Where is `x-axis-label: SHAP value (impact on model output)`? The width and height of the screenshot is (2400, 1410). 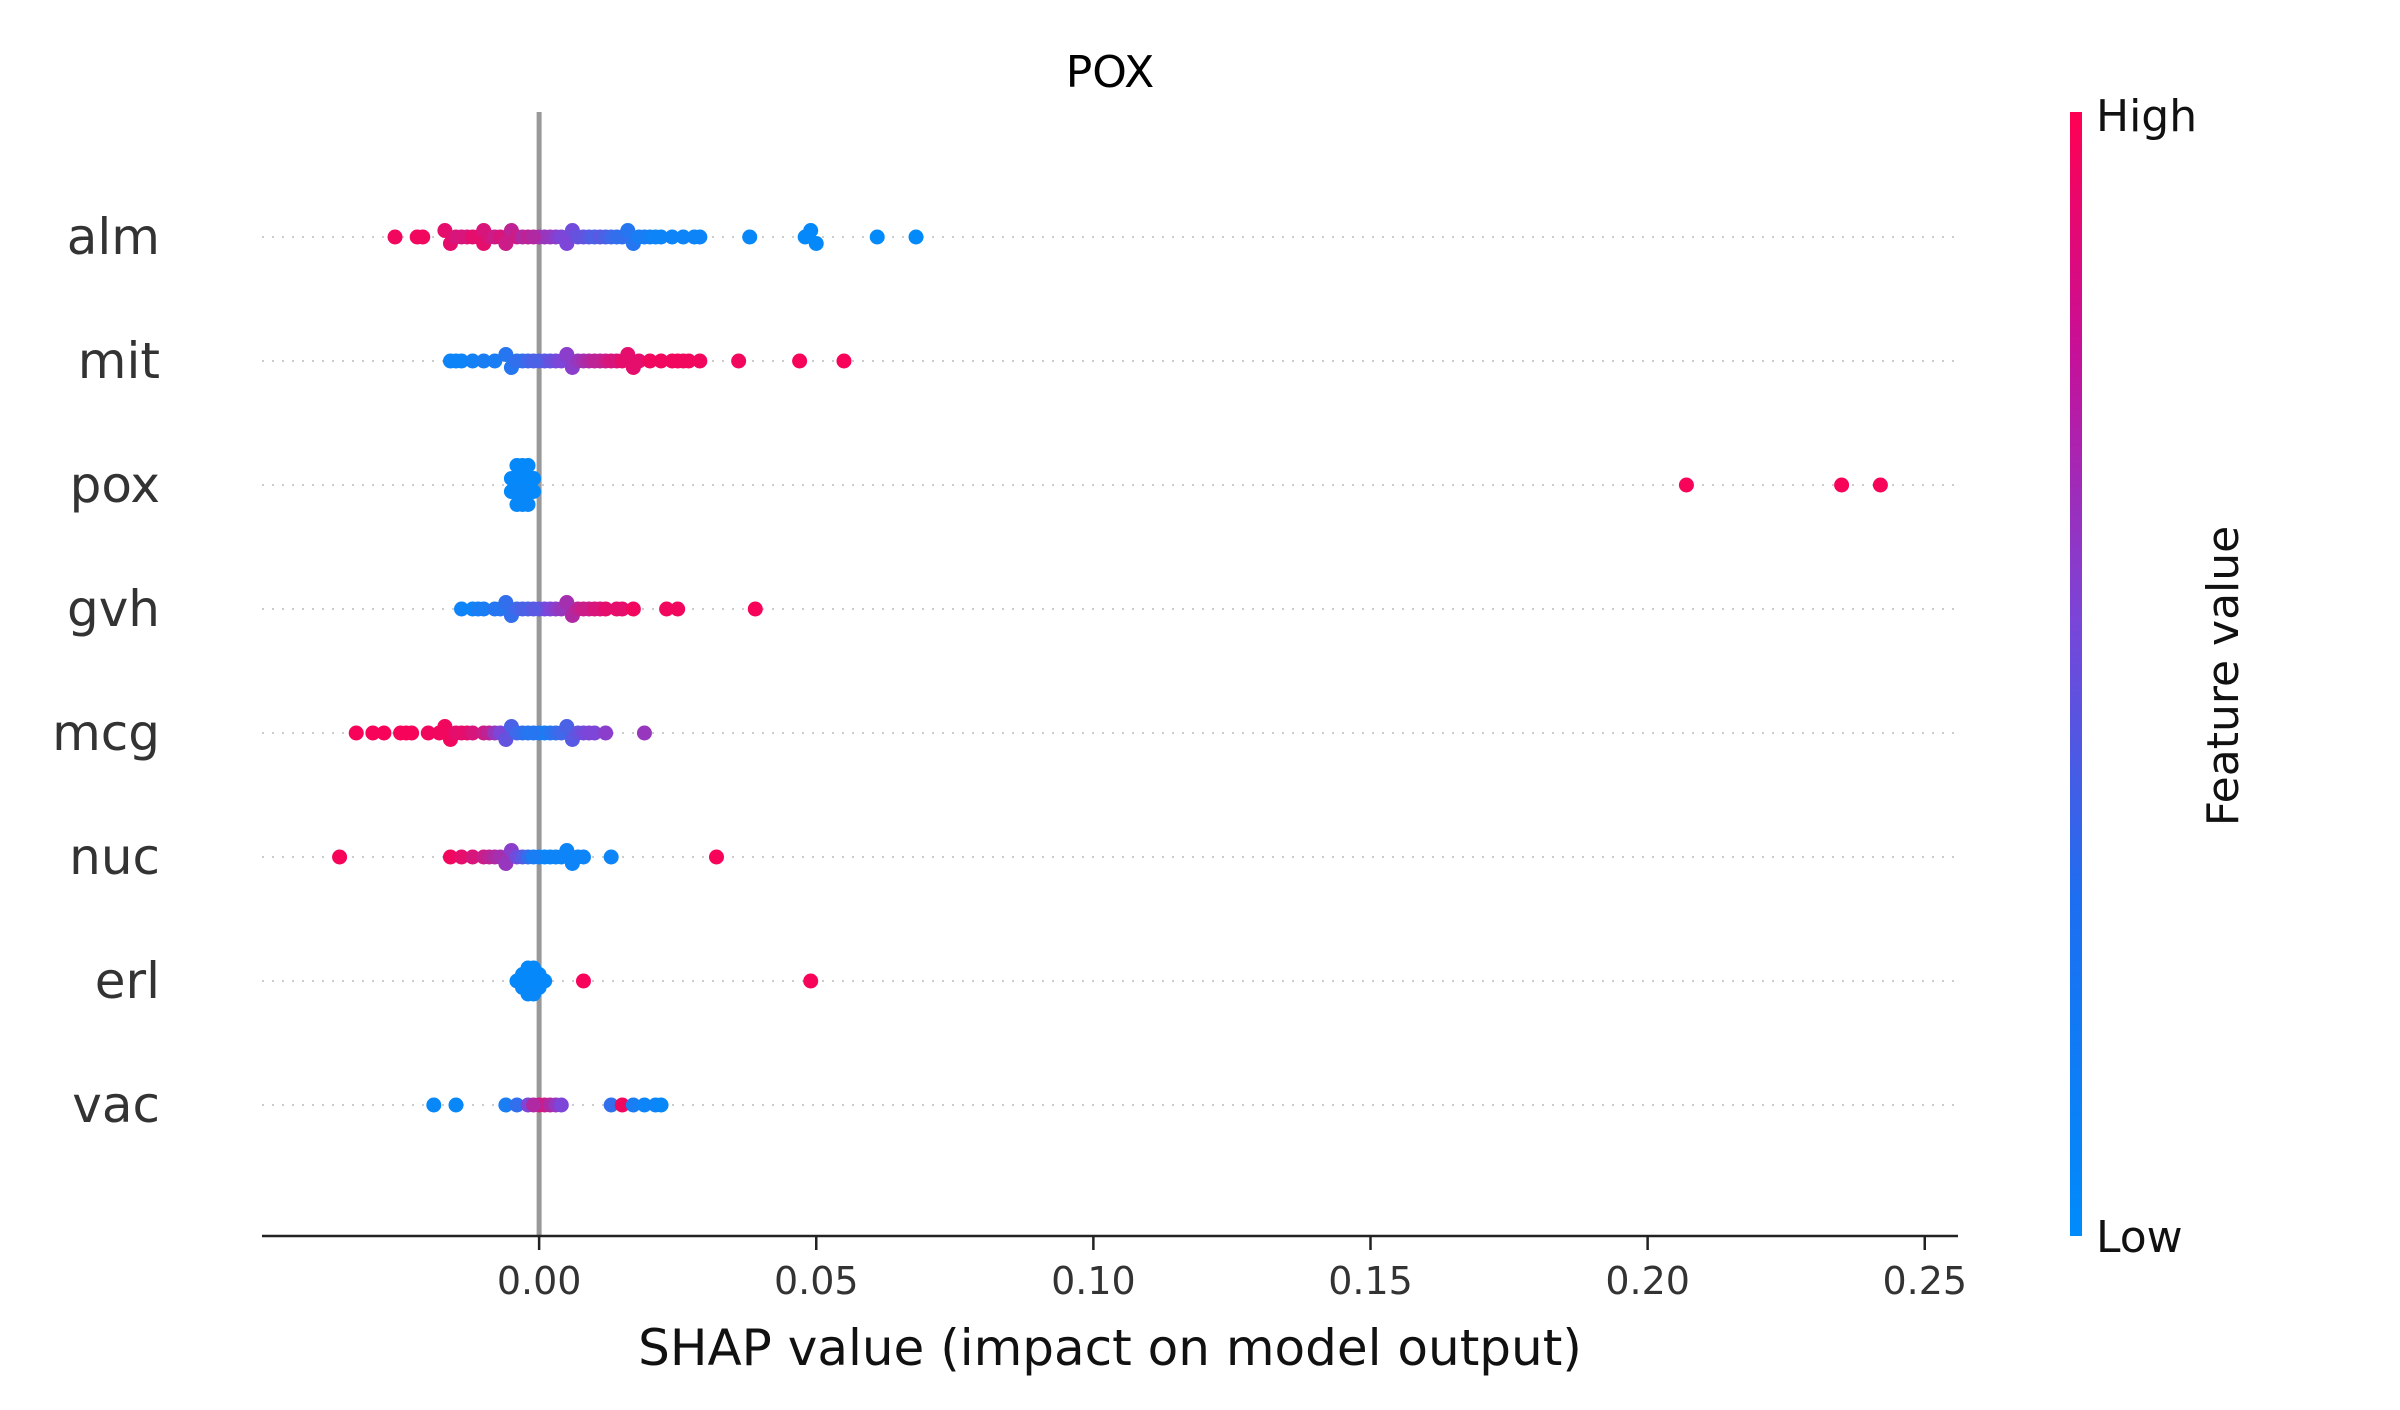 x-axis-label: SHAP value (impact on model output) is located at coordinates (1110, 1348).